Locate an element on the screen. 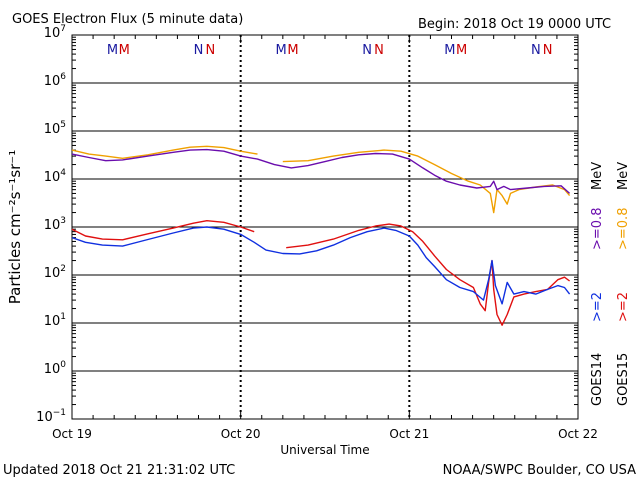 The height and width of the screenshot is (480, 640). legend-goes15-label: GOES15 is located at coordinates (623, 379).